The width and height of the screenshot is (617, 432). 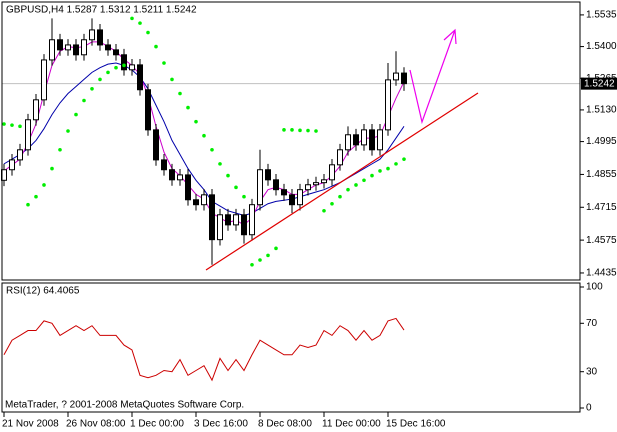 What do you see at coordinates (601, 110) in the screenshot?
I see `y-tick-label: 1.5130` at bounding box center [601, 110].